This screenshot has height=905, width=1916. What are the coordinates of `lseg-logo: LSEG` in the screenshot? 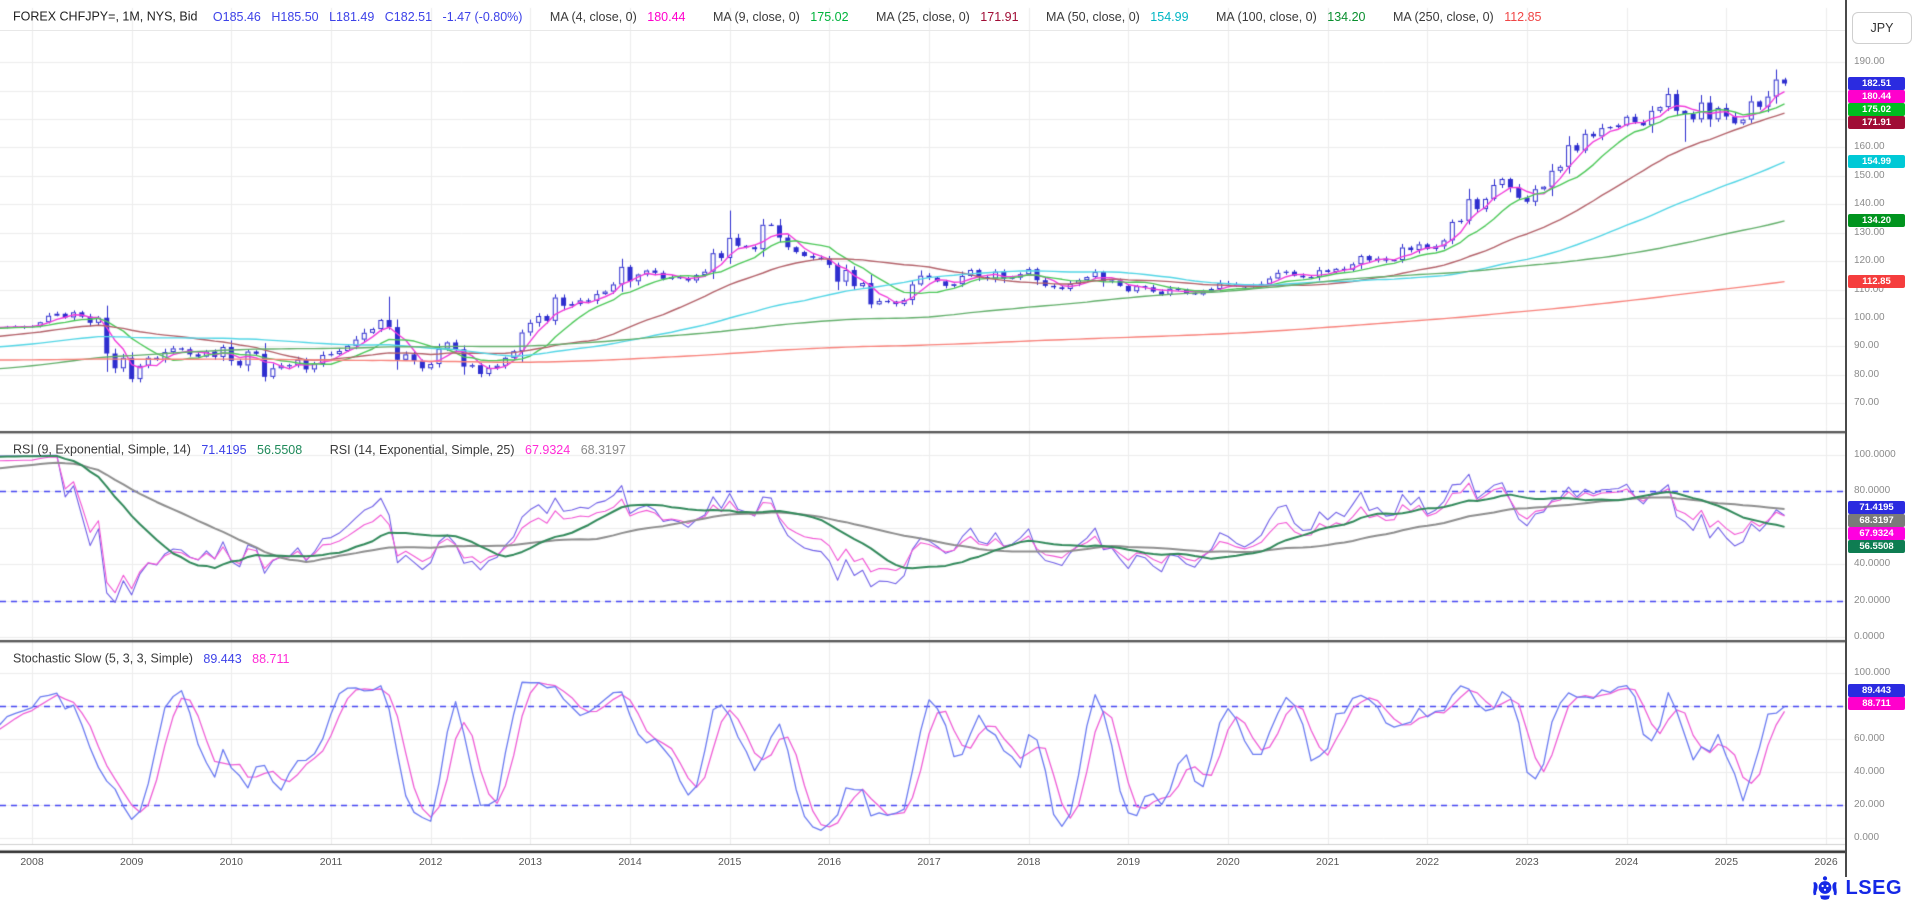 It's located at (1856, 888).